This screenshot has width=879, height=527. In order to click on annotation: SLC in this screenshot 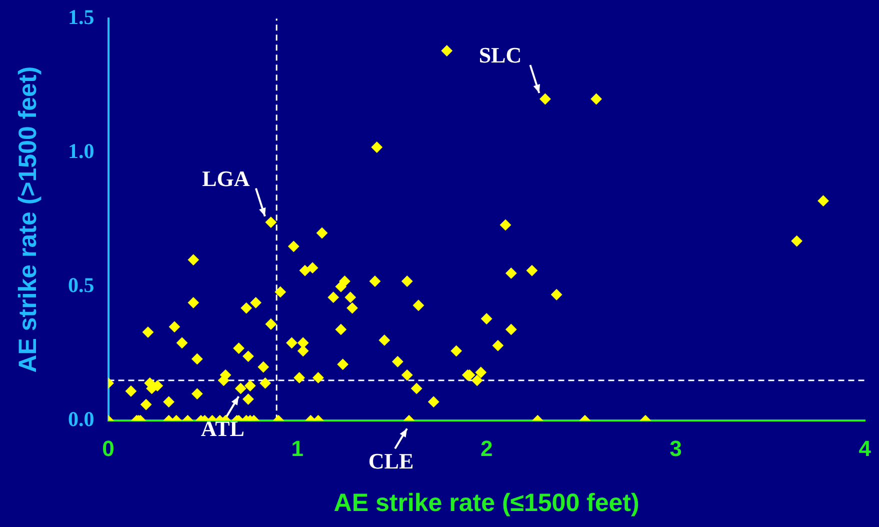, I will do `click(500, 55)`.